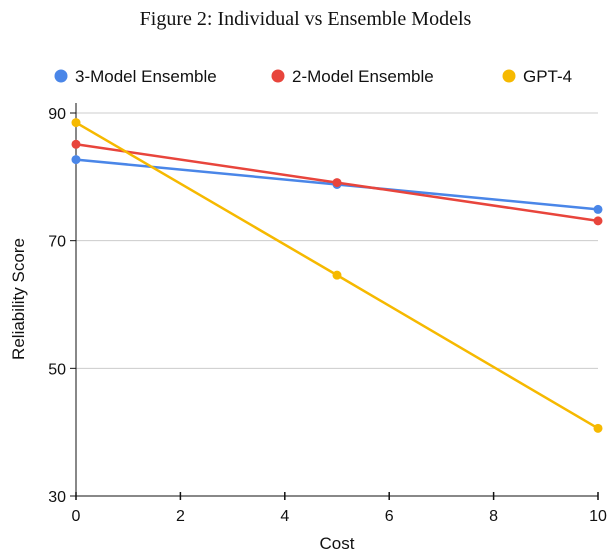 Image resolution: width=611 pixels, height=556 pixels. Describe the element at coordinates (598, 516) in the screenshot. I see `x-tick-label: 10` at that location.